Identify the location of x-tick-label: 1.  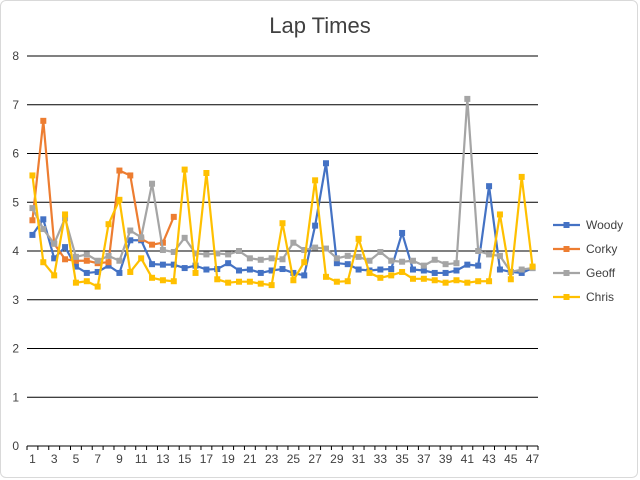
(32, 459).